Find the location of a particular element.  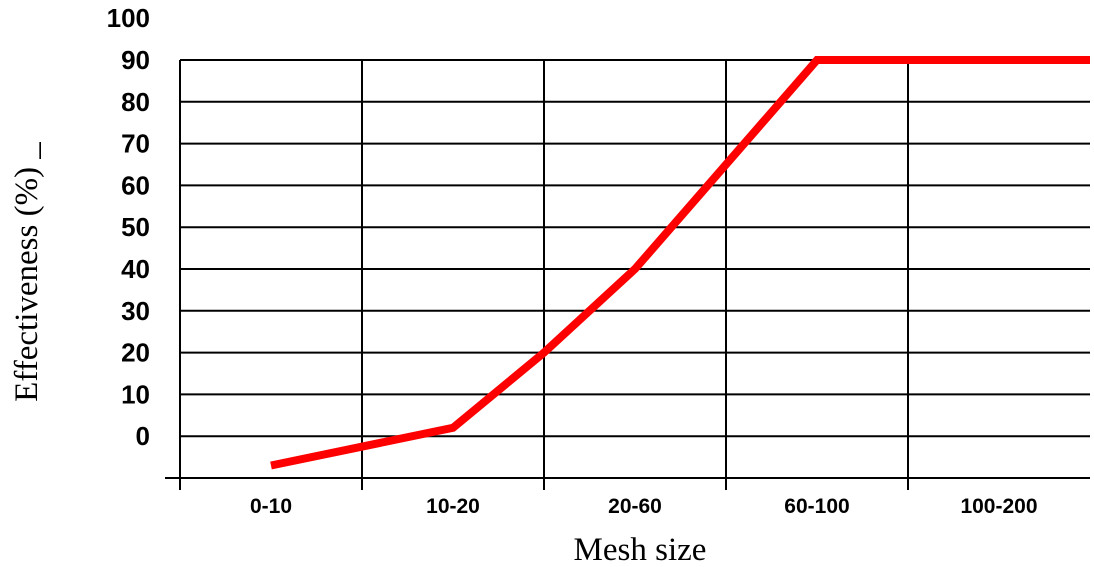

x-tick-label: 20-60 is located at coordinates (635, 506).